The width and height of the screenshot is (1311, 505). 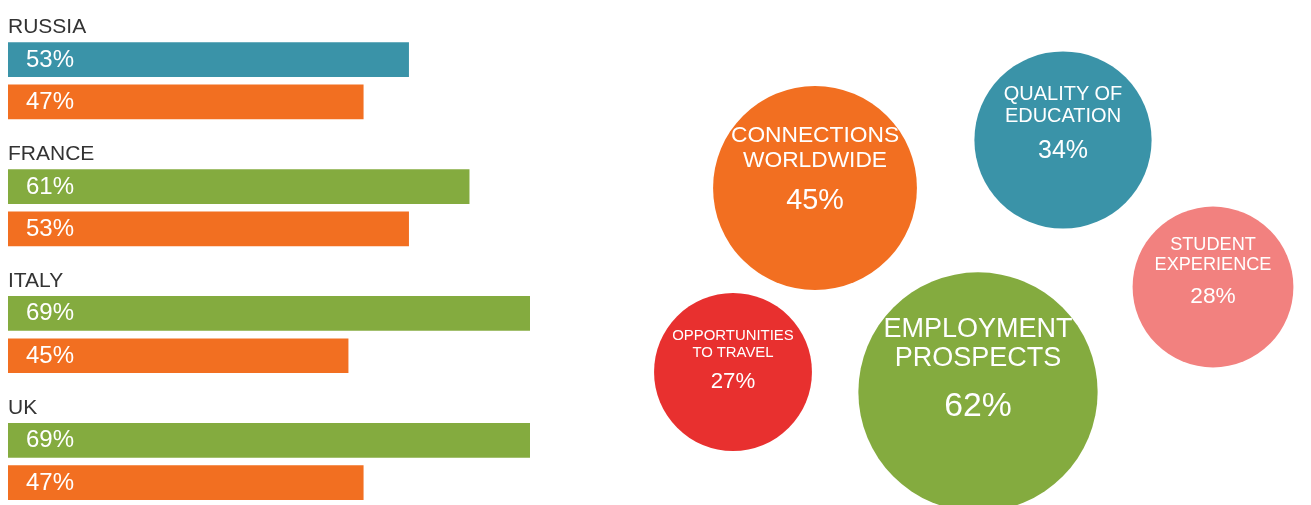 What do you see at coordinates (23, 407) in the screenshot?
I see `y-tick-label: UK` at bounding box center [23, 407].